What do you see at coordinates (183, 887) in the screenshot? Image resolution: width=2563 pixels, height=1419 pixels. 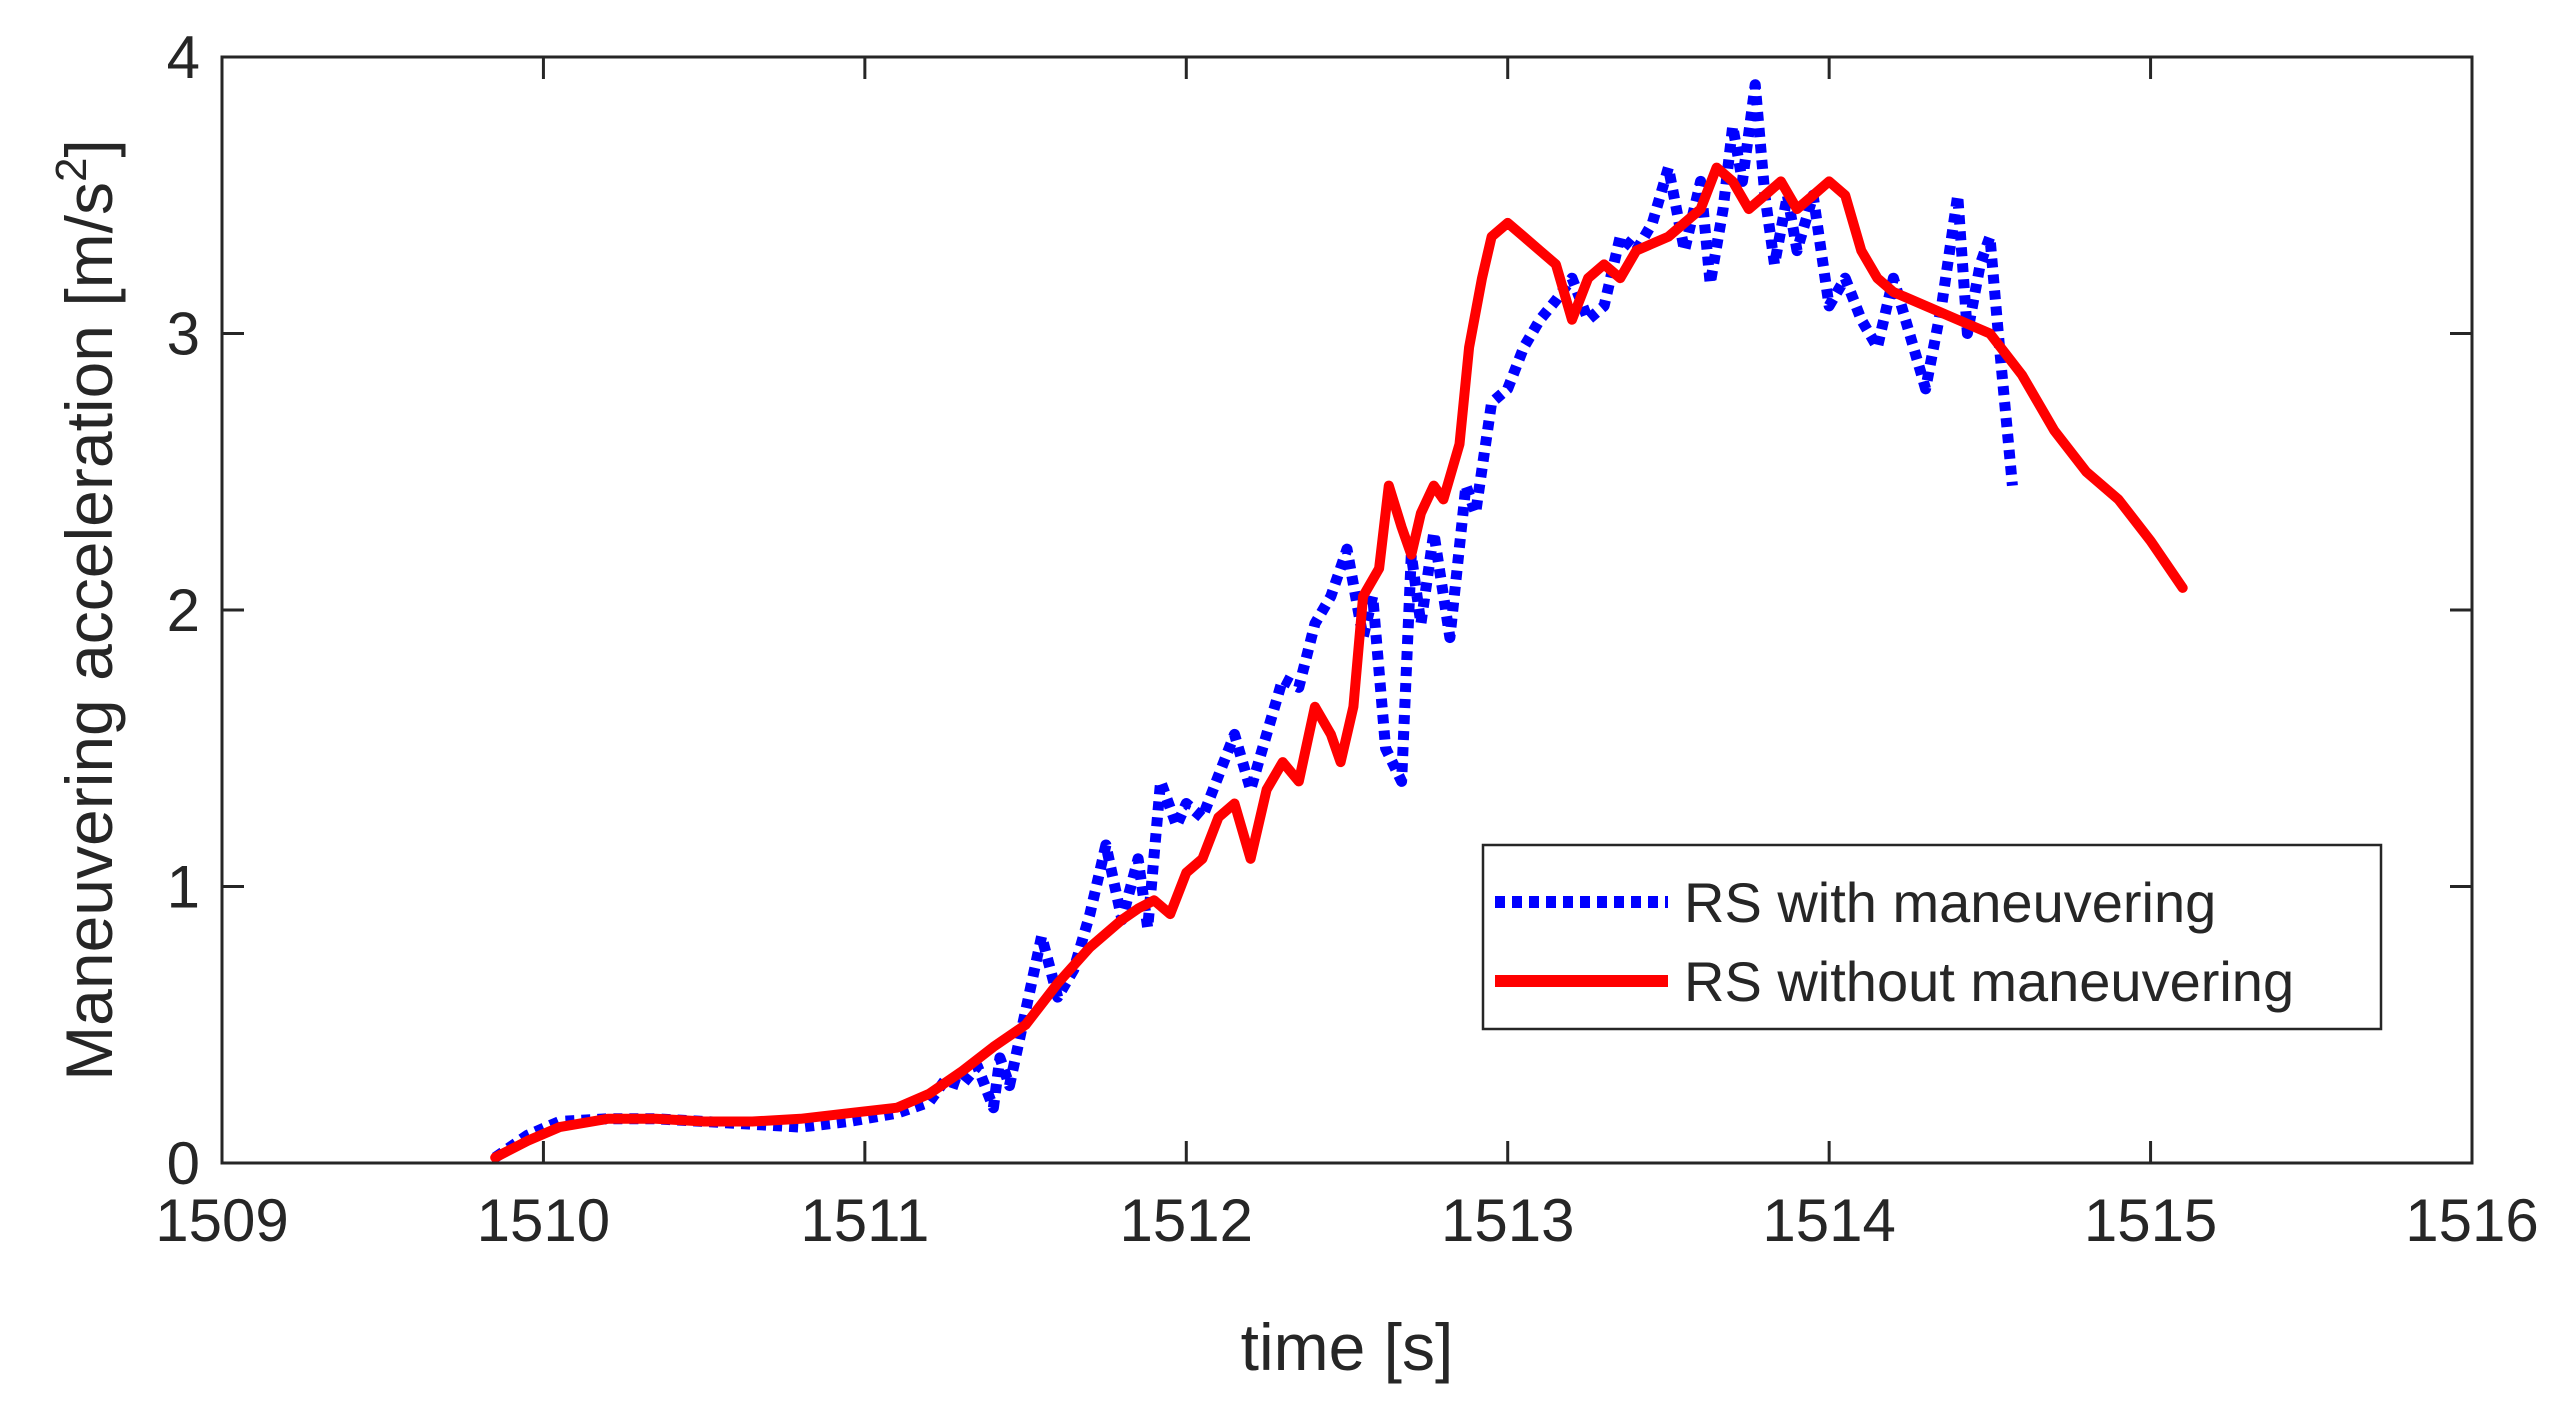 I see `y-tick-label: 1` at bounding box center [183, 887].